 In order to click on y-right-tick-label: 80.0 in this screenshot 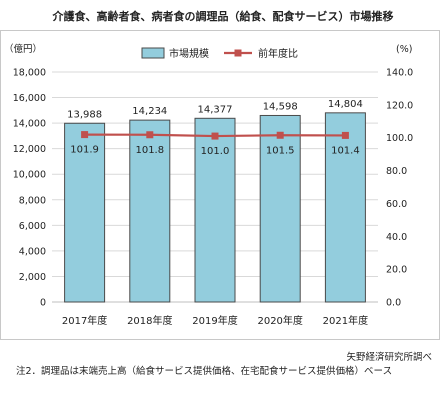, I will do `click(396, 171)`.